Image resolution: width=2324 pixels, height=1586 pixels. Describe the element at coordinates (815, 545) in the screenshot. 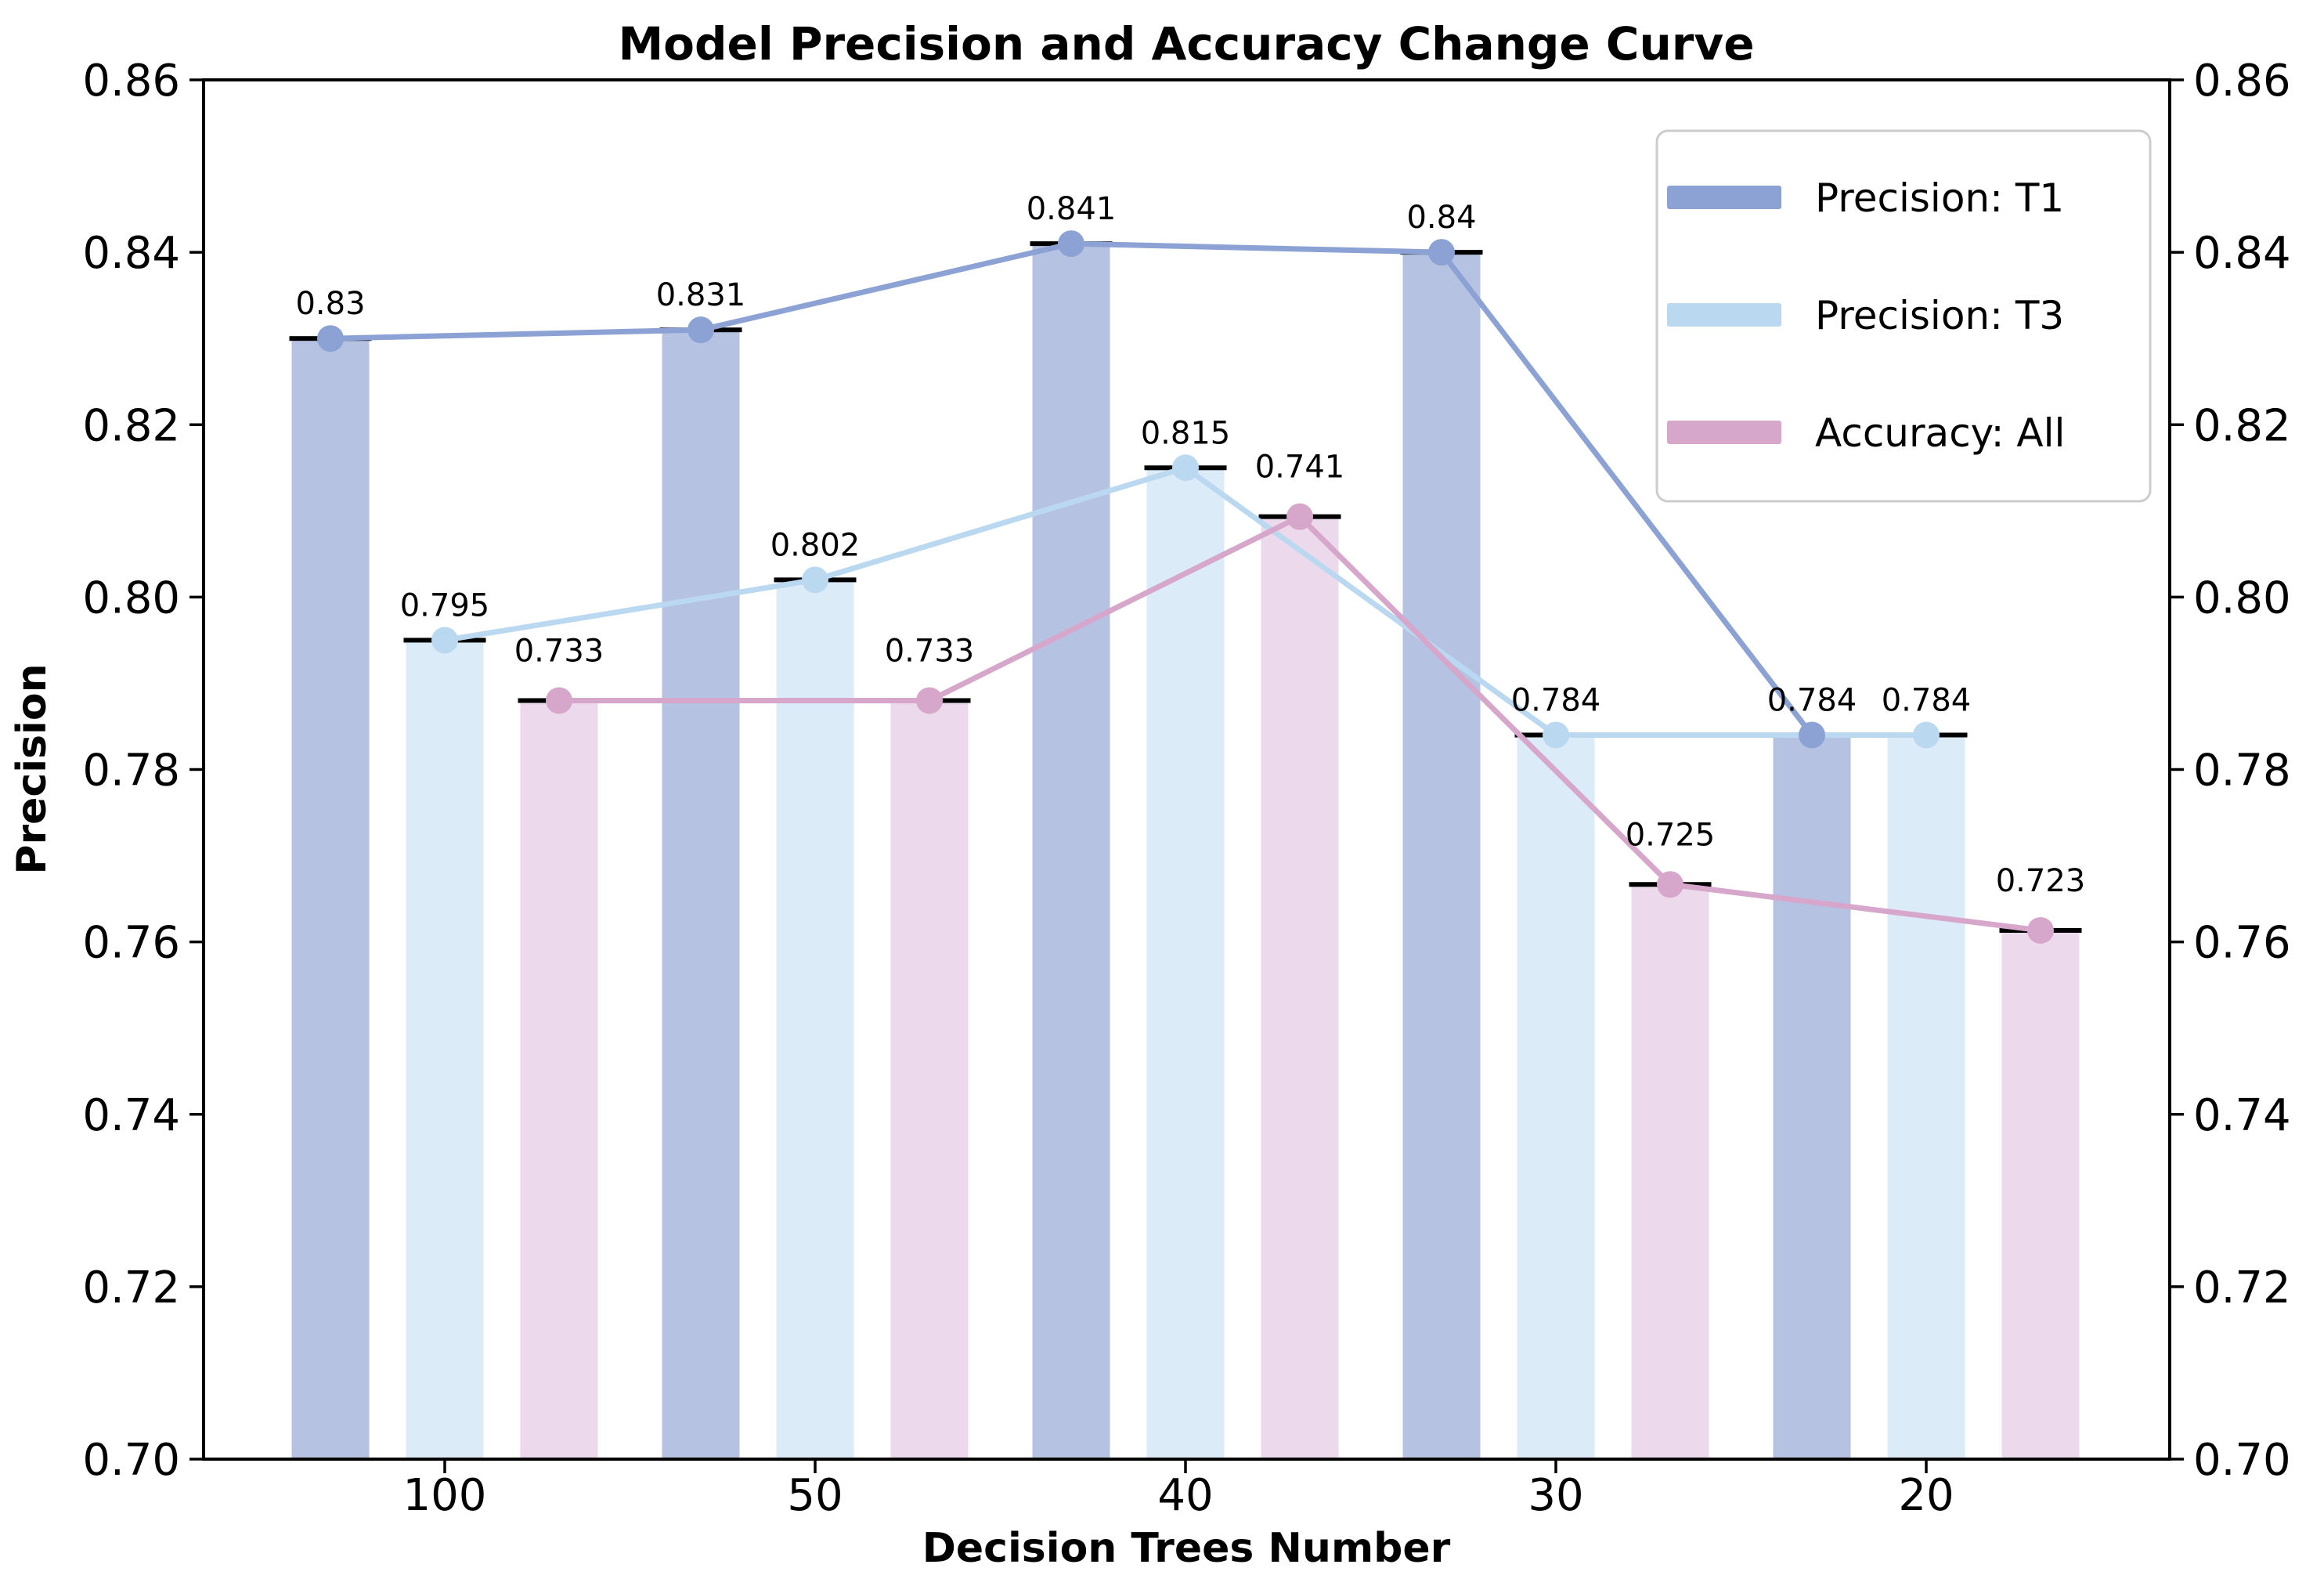

I see `value-label: 0.802` at that location.